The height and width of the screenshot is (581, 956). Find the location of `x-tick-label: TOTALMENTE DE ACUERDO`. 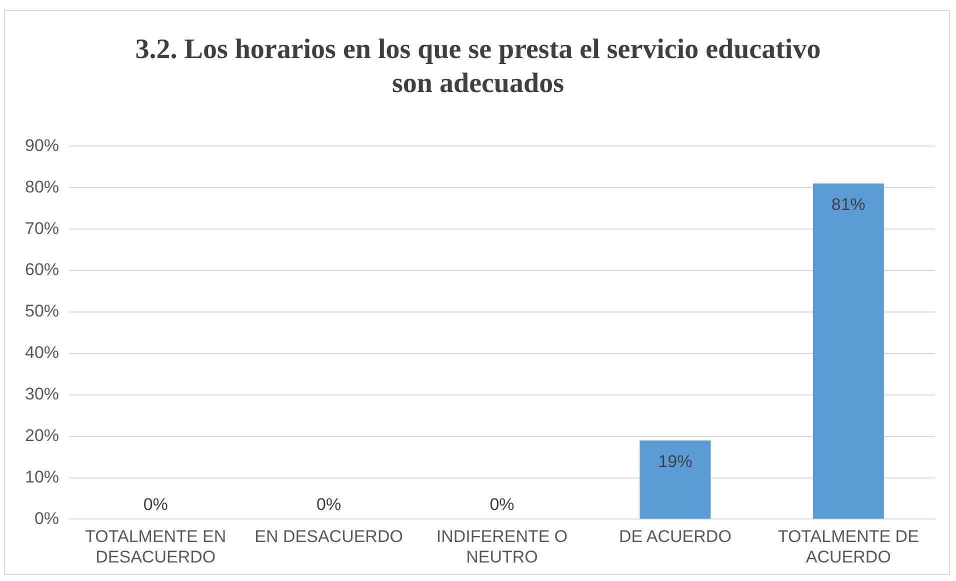

x-tick-label: TOTALMENTE DE ACUERDO is located at coordinates (848, 546).